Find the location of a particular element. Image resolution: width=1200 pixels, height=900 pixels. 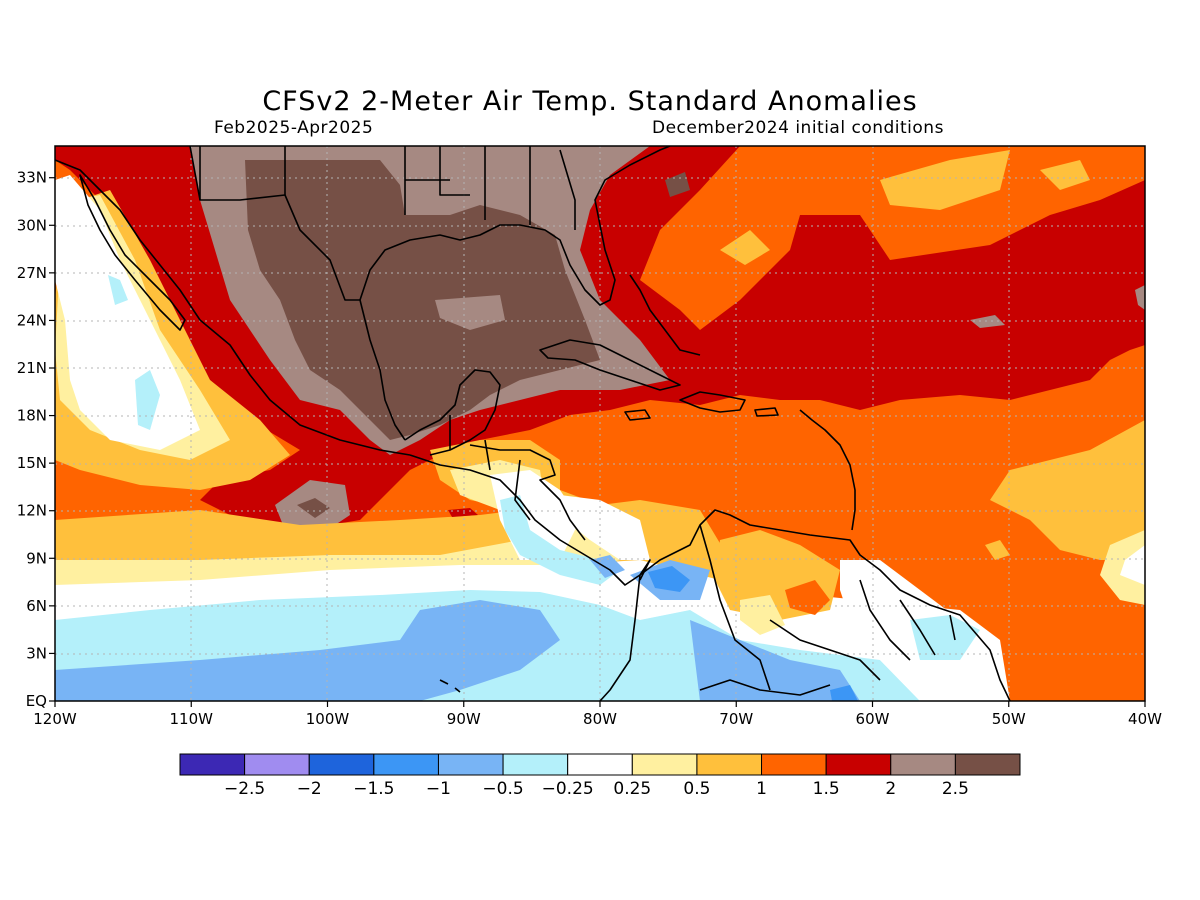

colorbar-label: 0.5 is located at coordinates (696, 789).